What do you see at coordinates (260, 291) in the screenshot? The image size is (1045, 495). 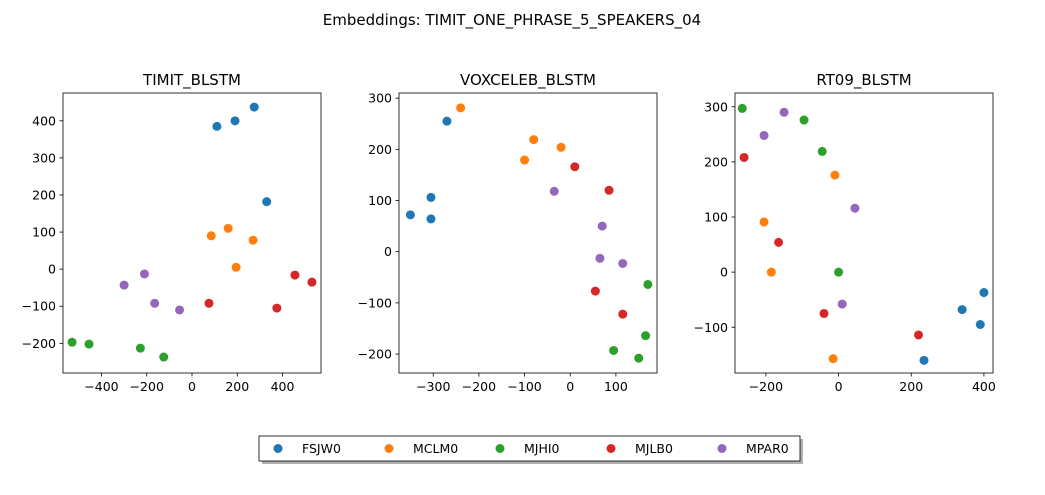 I see `series-mjlb0` at bounding box center [260, 291].